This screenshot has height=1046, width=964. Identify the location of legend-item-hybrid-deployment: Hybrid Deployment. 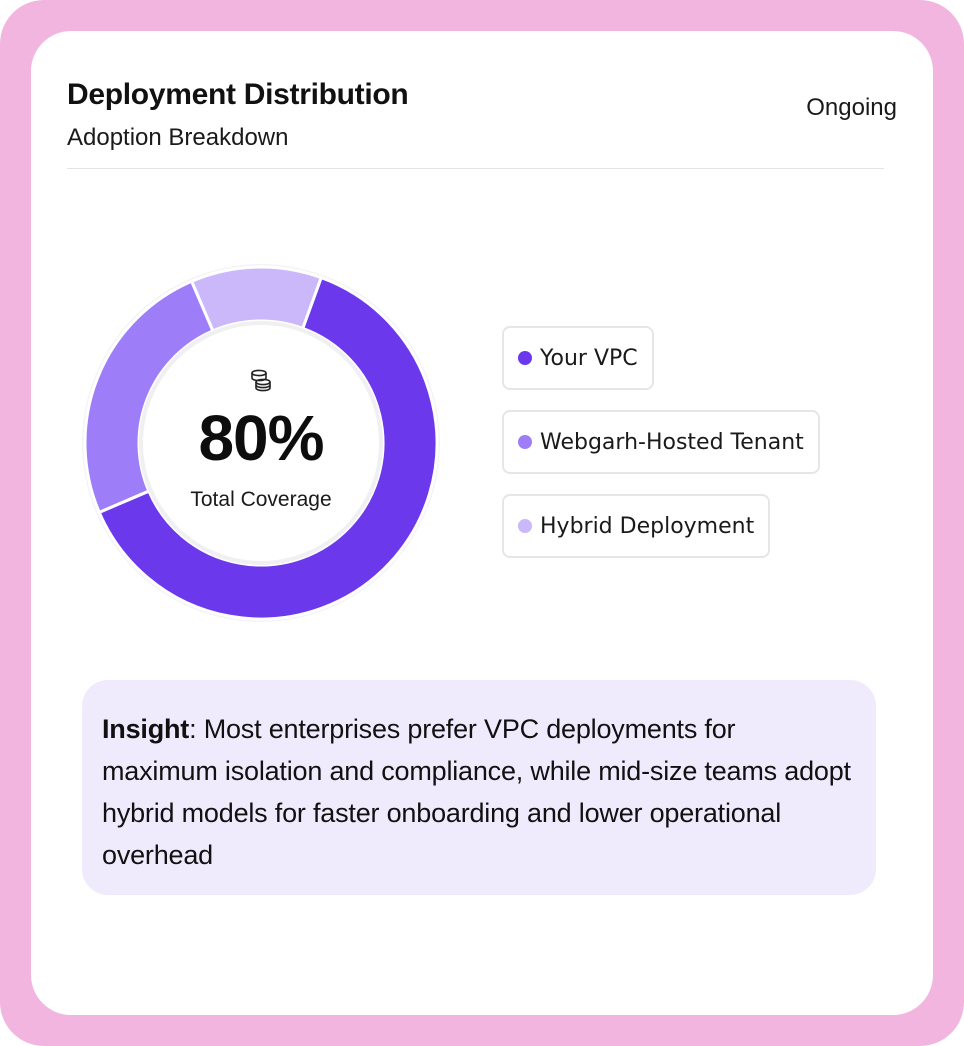
(636, 526).